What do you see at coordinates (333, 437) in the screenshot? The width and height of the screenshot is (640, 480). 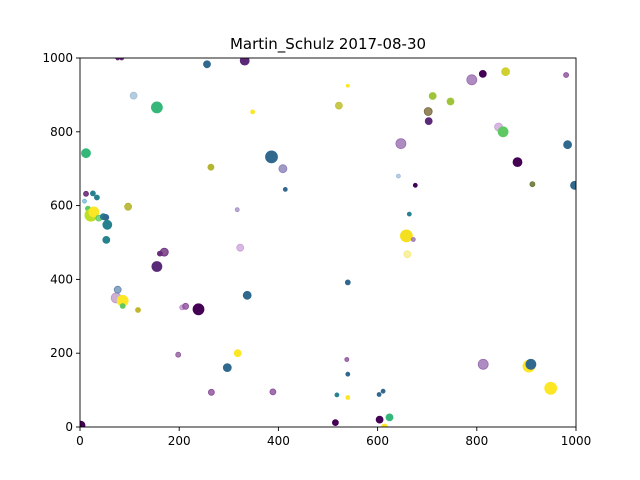 I see `x-axis: 0 200 400 600 800 1000` at bounding box center [333, 437].